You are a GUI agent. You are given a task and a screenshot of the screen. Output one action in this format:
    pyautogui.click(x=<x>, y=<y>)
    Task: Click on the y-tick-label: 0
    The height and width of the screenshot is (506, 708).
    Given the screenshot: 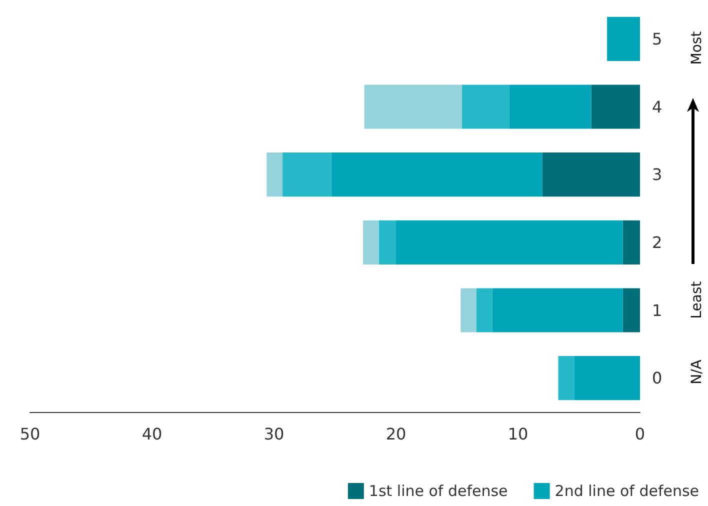 What is the action you would take?
    pyautogui.click(x=657, y=378)
    